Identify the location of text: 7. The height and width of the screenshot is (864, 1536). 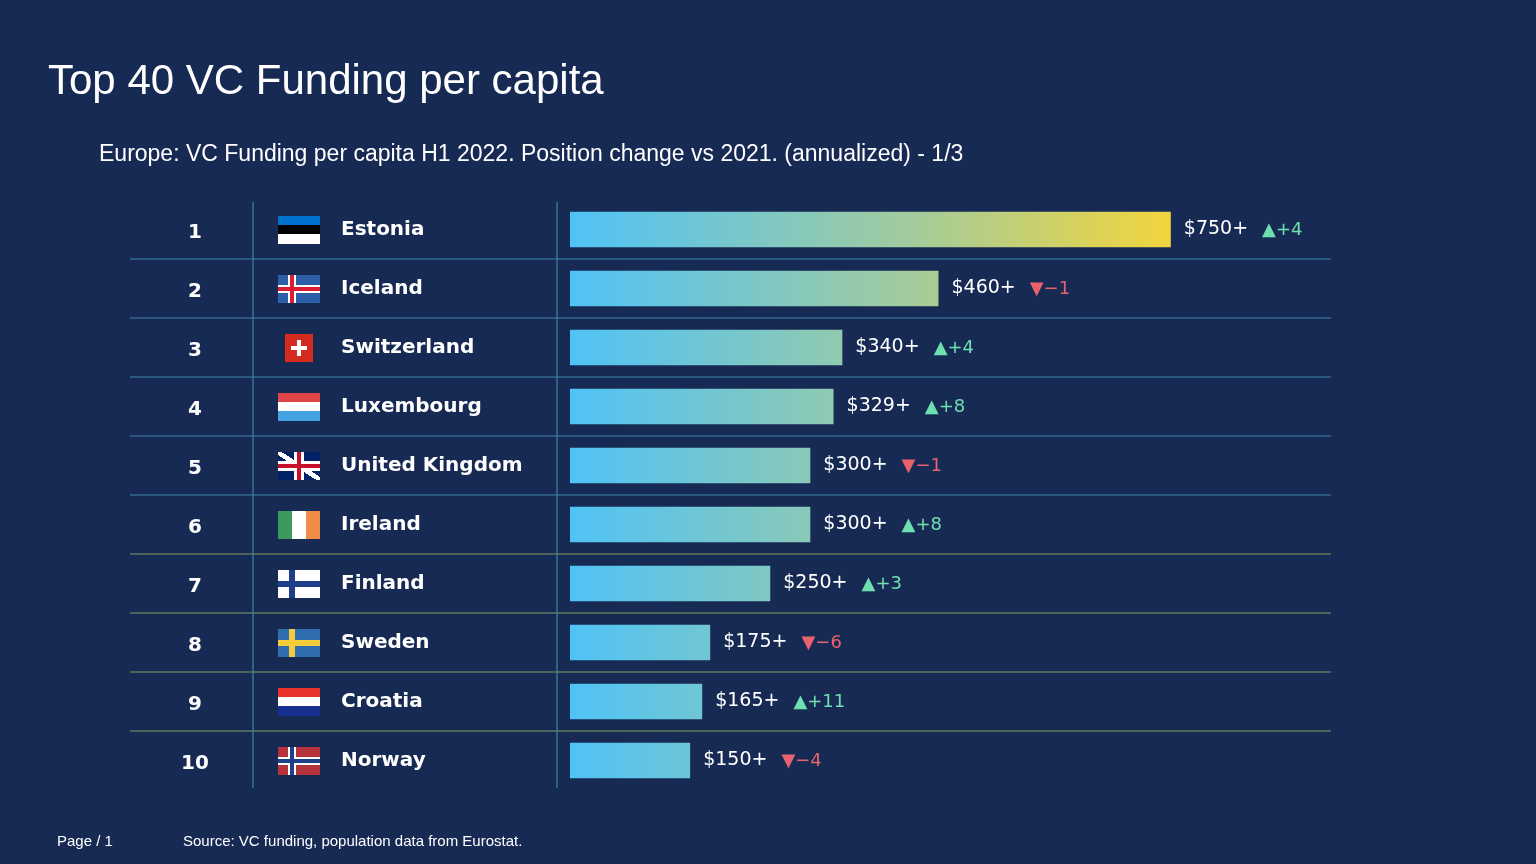
(195, 584).